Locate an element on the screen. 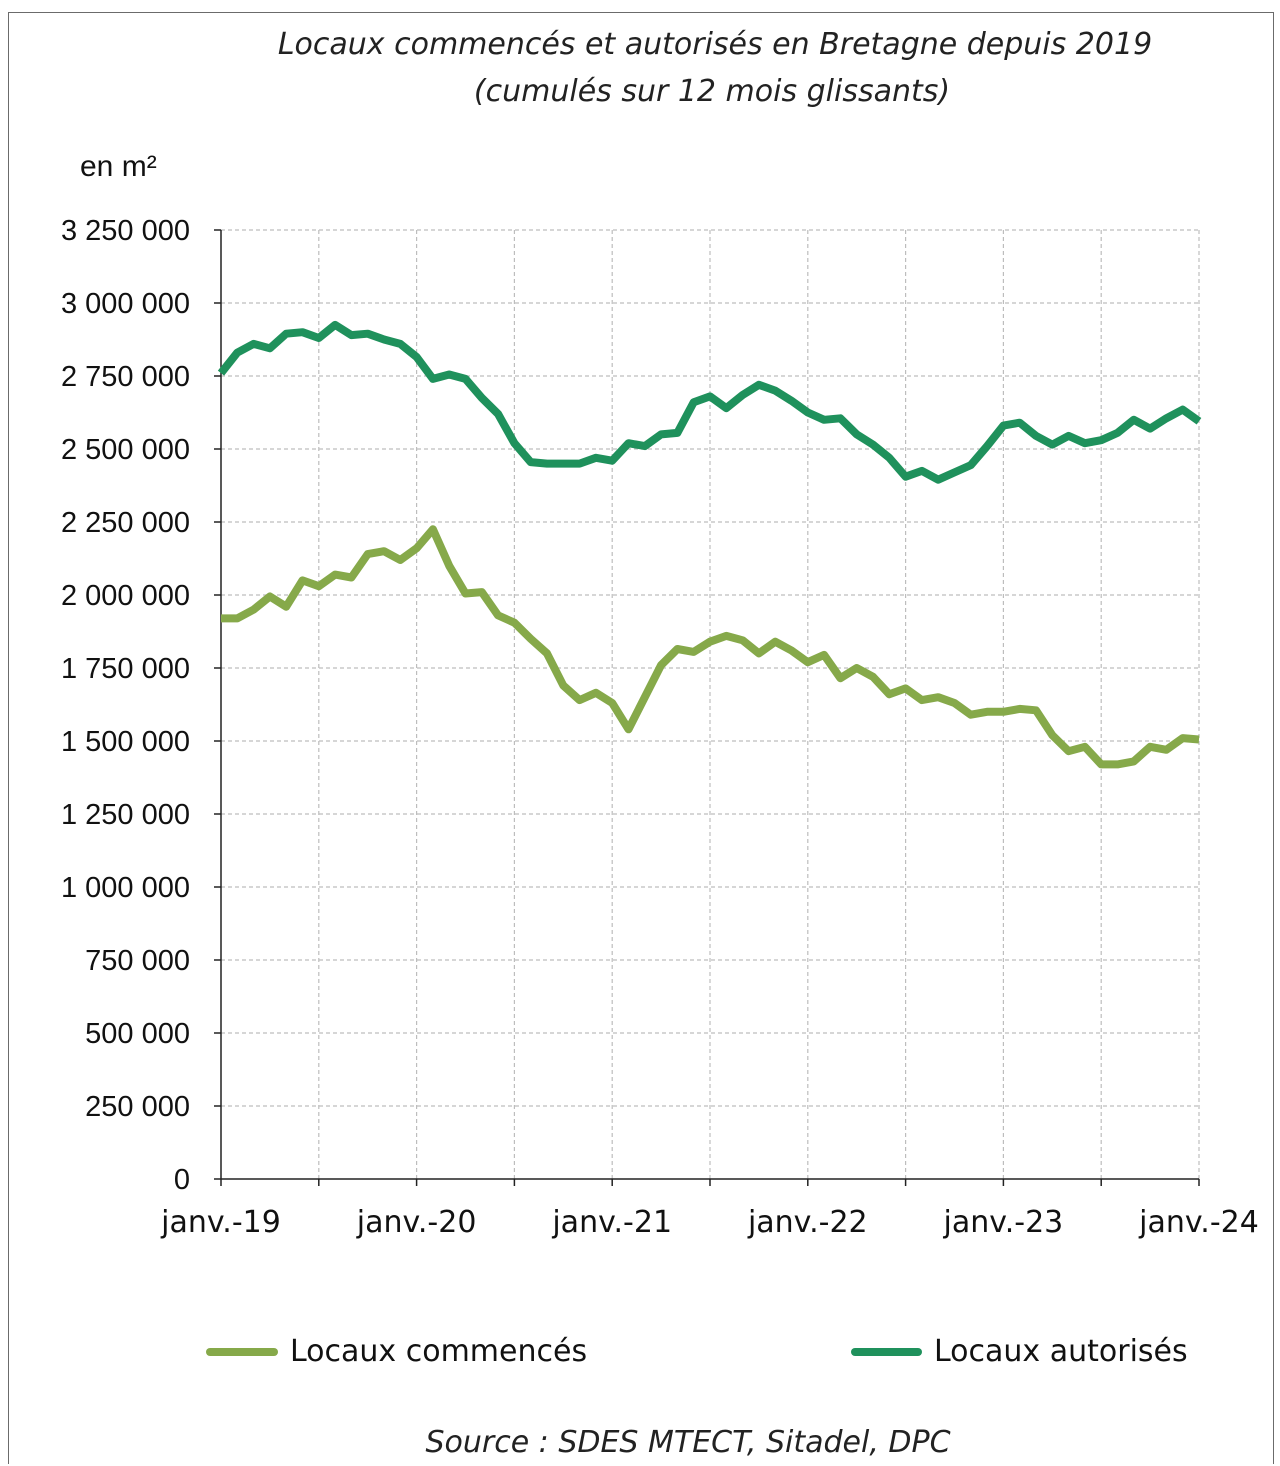 This screenshot has width=1280, height=1466. y-tick-label: 500 000 is located at coordinates (137, 1034).